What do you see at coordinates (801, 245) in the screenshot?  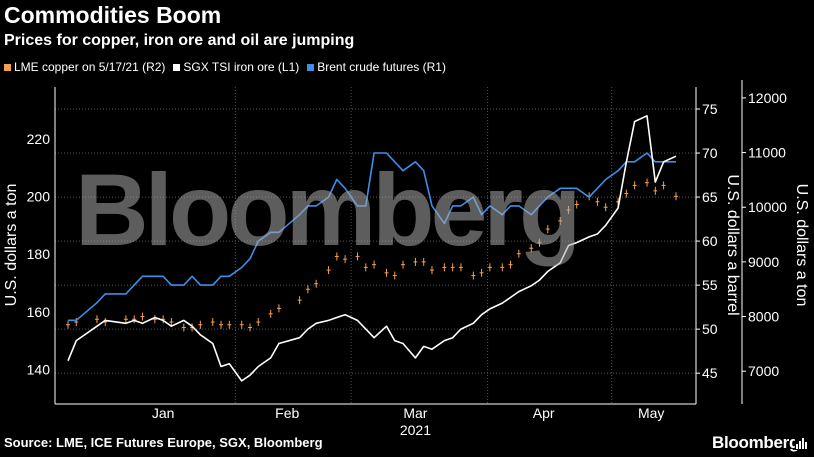 I see `right2-axis-title: U.S. dollars a ton` at bounding box center [801, 245].